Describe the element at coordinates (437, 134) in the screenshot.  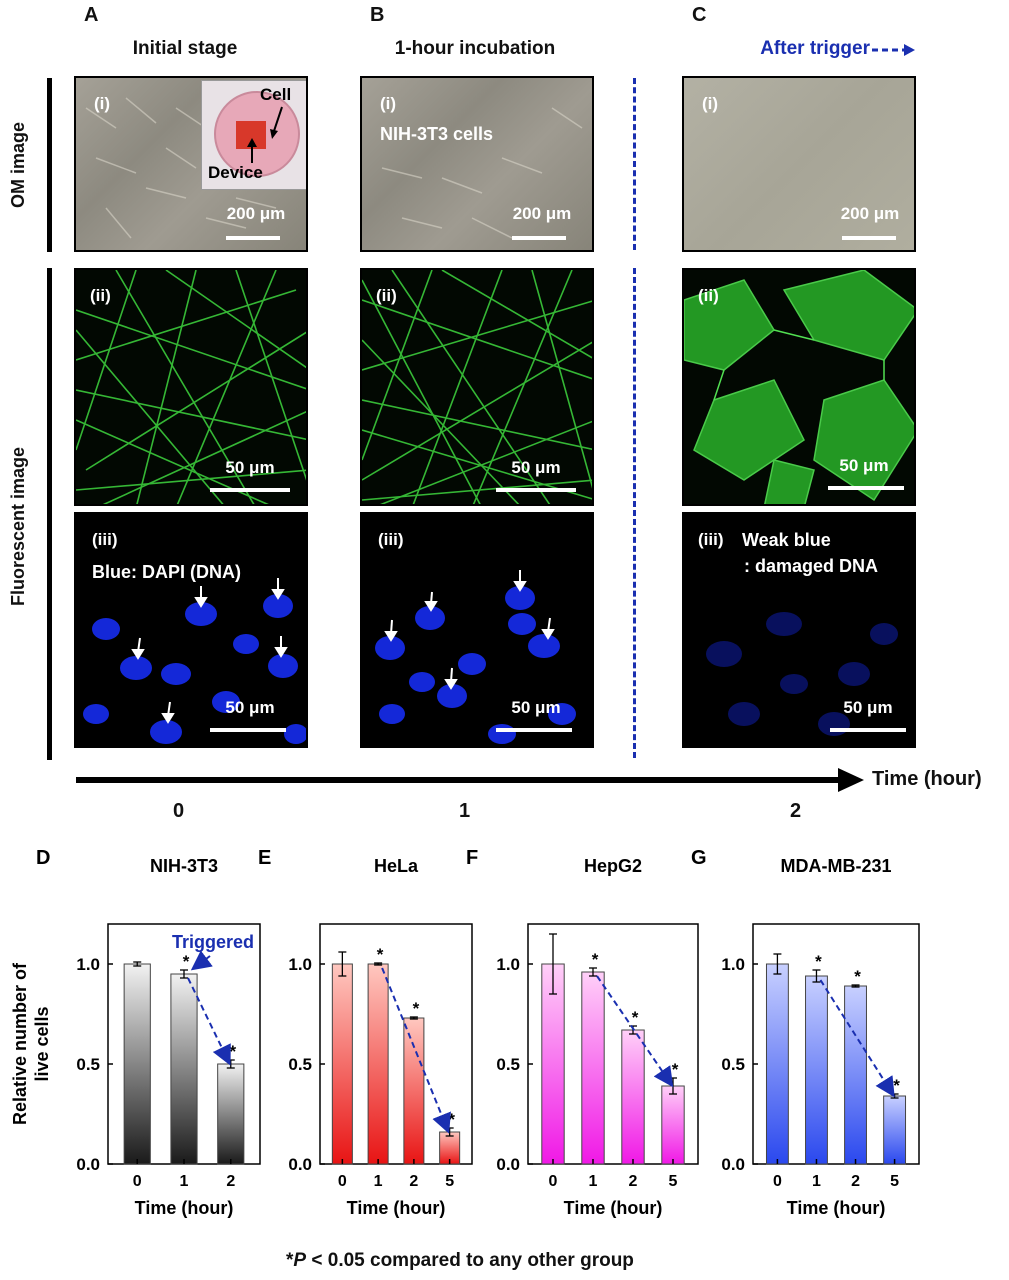
I see `cell-type-label: NIH-3T3 cells` at that location.